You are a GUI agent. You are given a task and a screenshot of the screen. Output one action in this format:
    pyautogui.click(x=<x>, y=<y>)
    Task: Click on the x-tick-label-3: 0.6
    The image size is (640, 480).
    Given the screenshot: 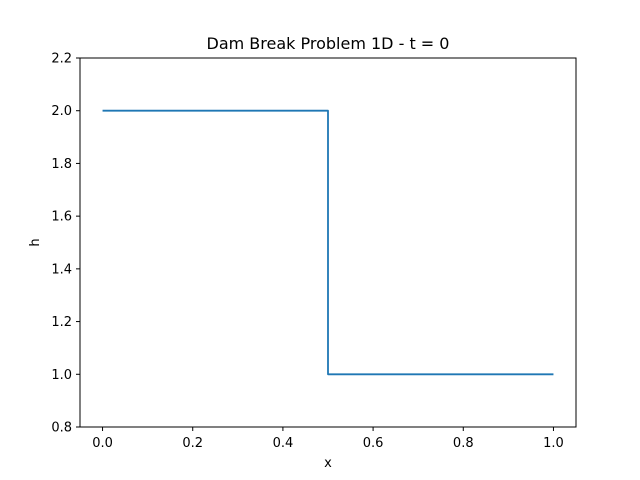 What is the action you would take?
    pyautogui.click(x=373, y=443)
    